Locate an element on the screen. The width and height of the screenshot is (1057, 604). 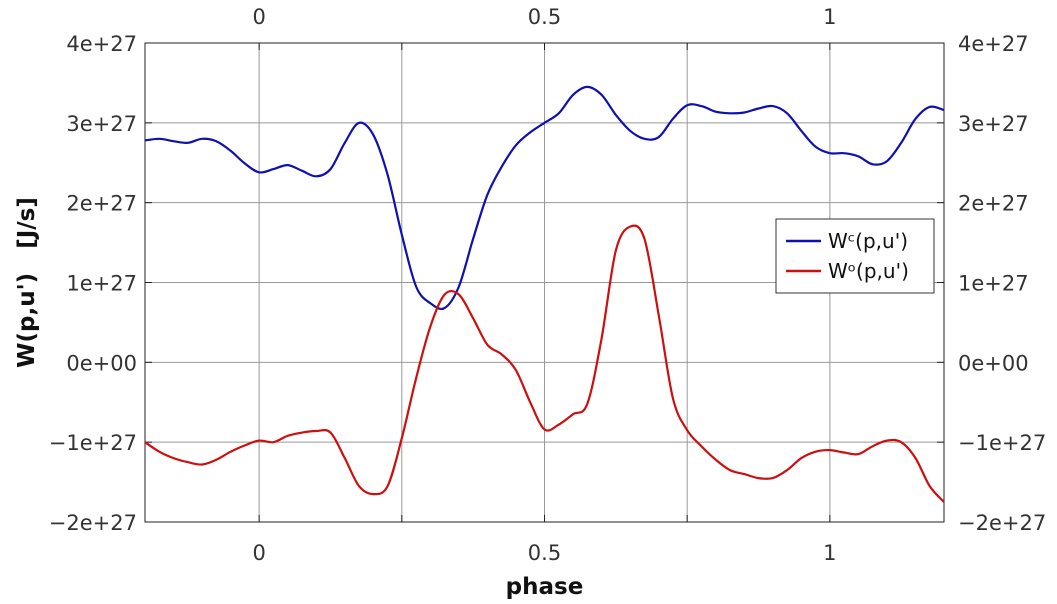
y-tick-label-left: 4e+27 is located at coordinates (101, 44).